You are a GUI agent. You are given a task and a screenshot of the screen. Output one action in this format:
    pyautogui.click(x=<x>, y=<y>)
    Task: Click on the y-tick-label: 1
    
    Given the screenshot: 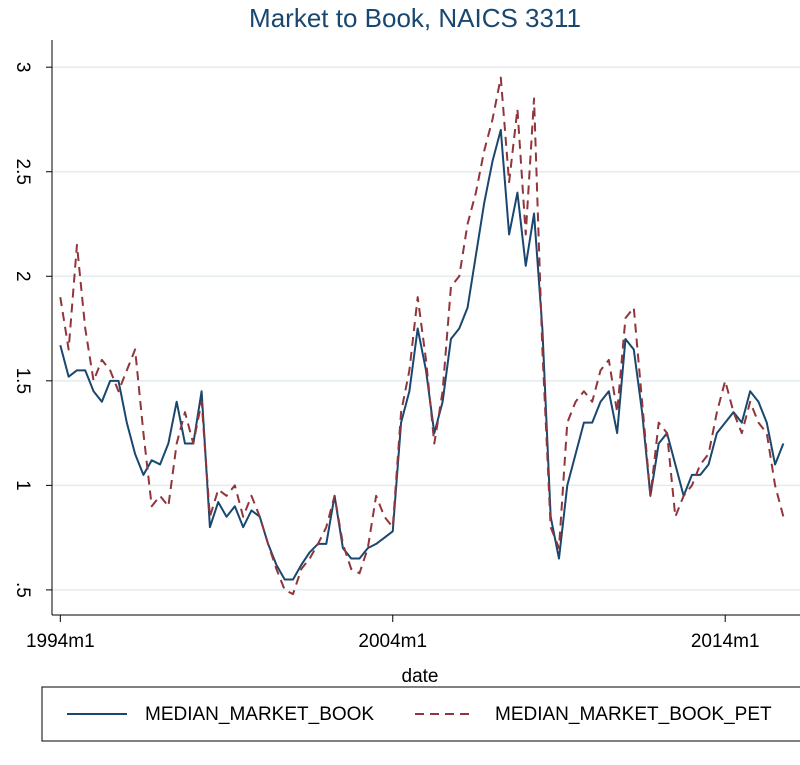 What is the action you would take?
    pyautogui.click(x=22, y=485)
    